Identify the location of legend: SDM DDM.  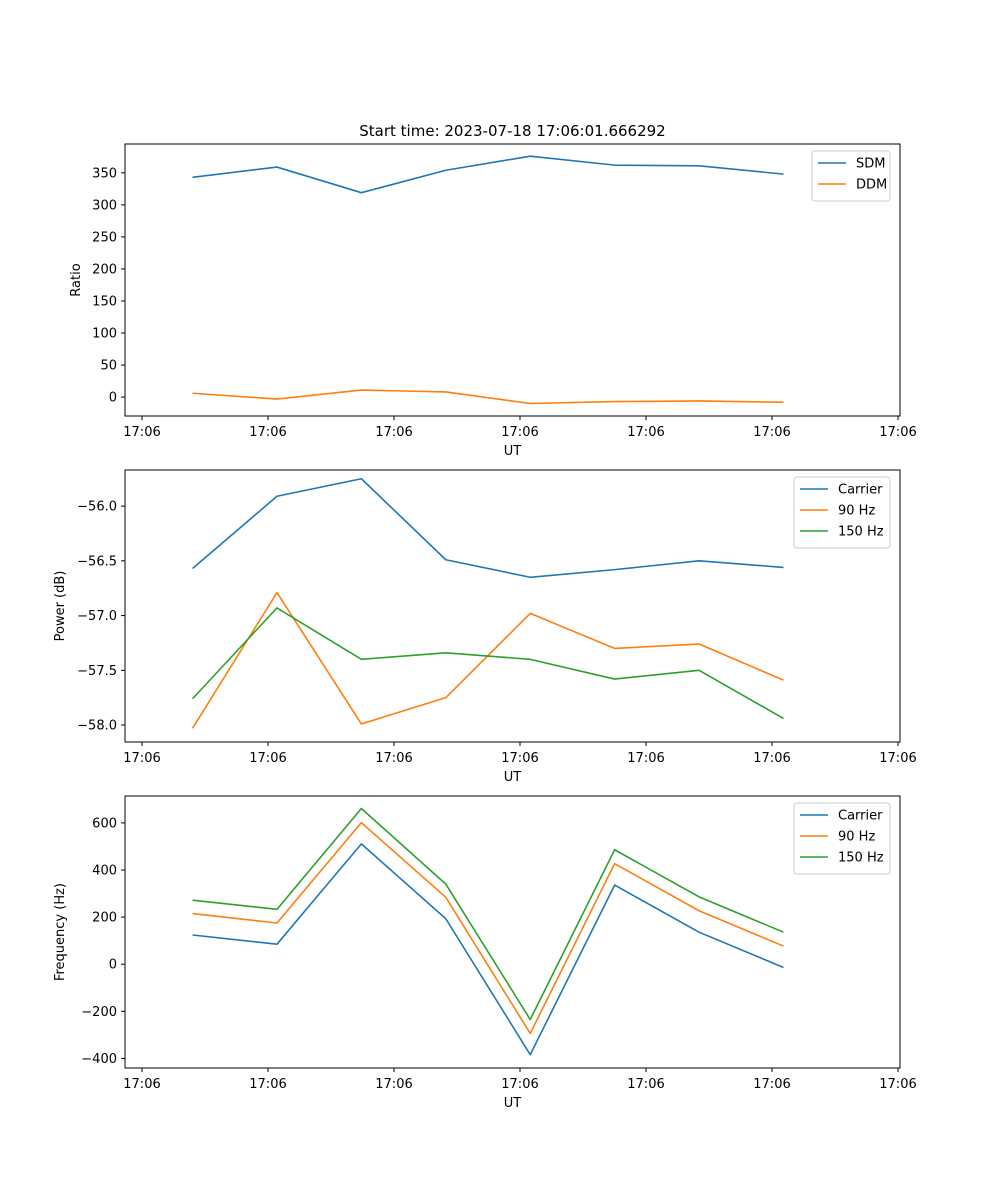
(851, 176).